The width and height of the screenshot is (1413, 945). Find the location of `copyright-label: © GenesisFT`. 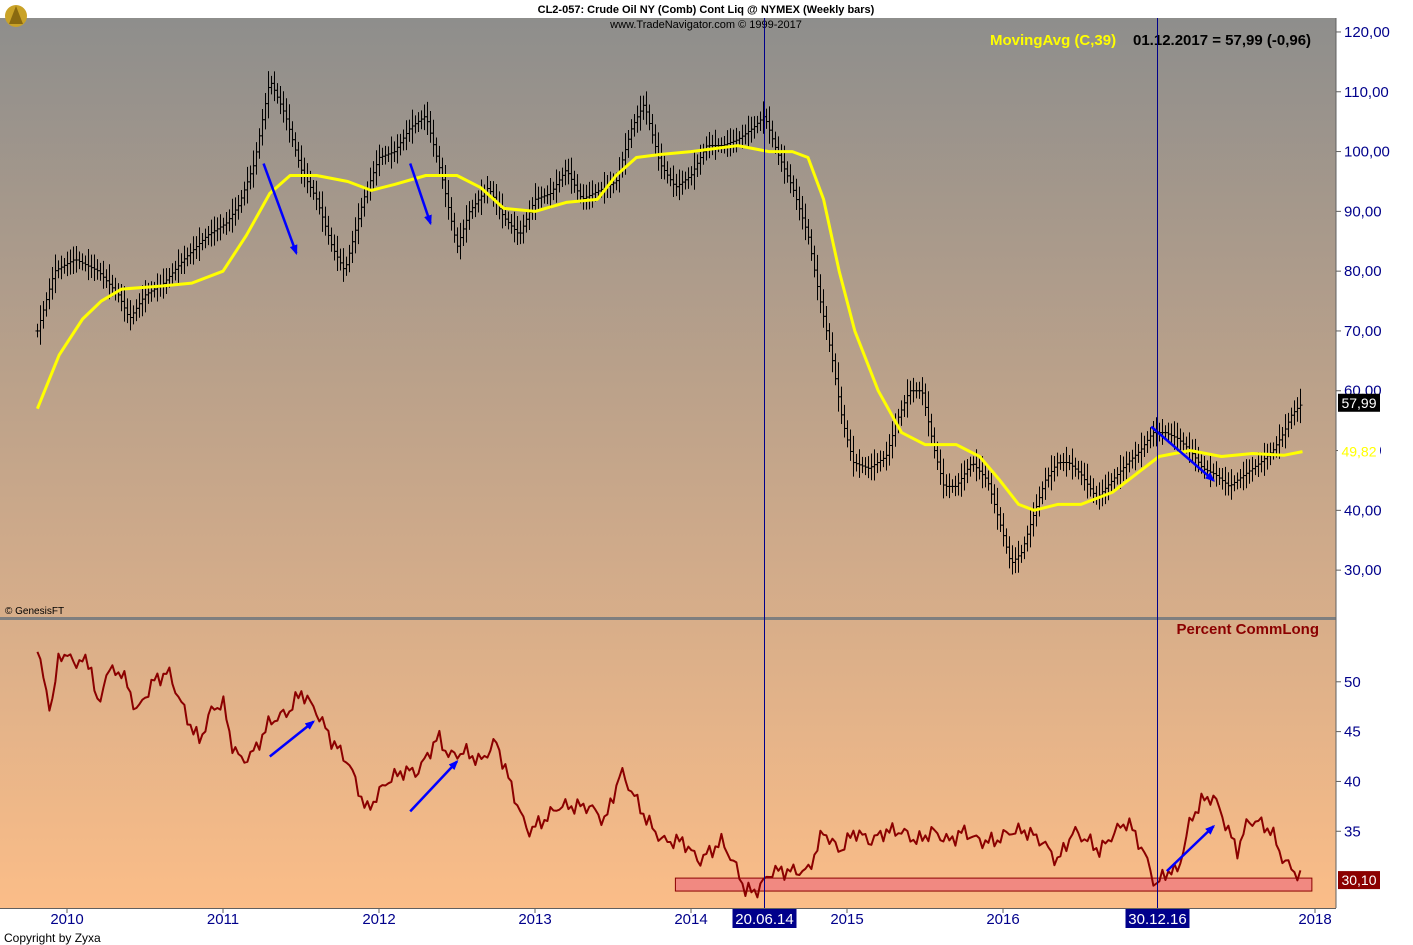

copyright-label: © GenesisFT is located at coordinates (34, 611).